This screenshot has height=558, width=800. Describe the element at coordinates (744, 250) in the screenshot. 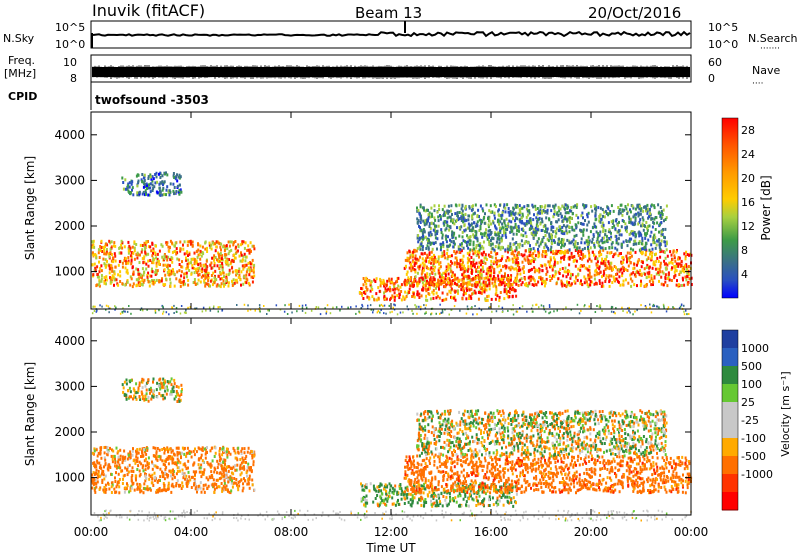

I see `power-colorbar-tick: 8` at that location.